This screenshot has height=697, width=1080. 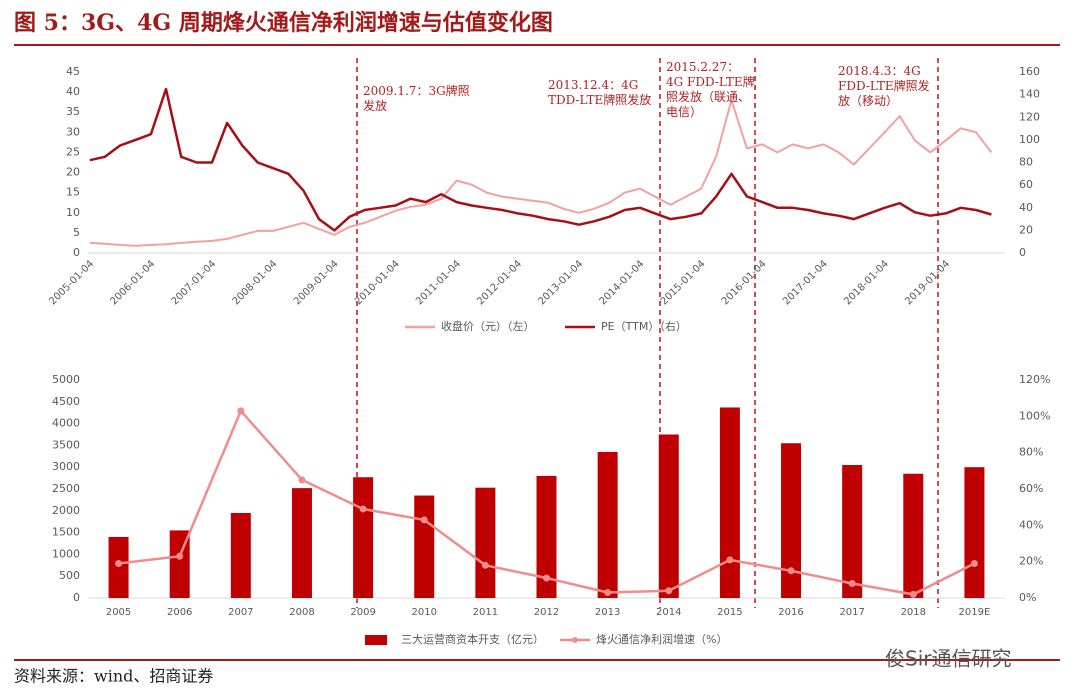 I want to click on legend-marker, so click(x=575, y=640).